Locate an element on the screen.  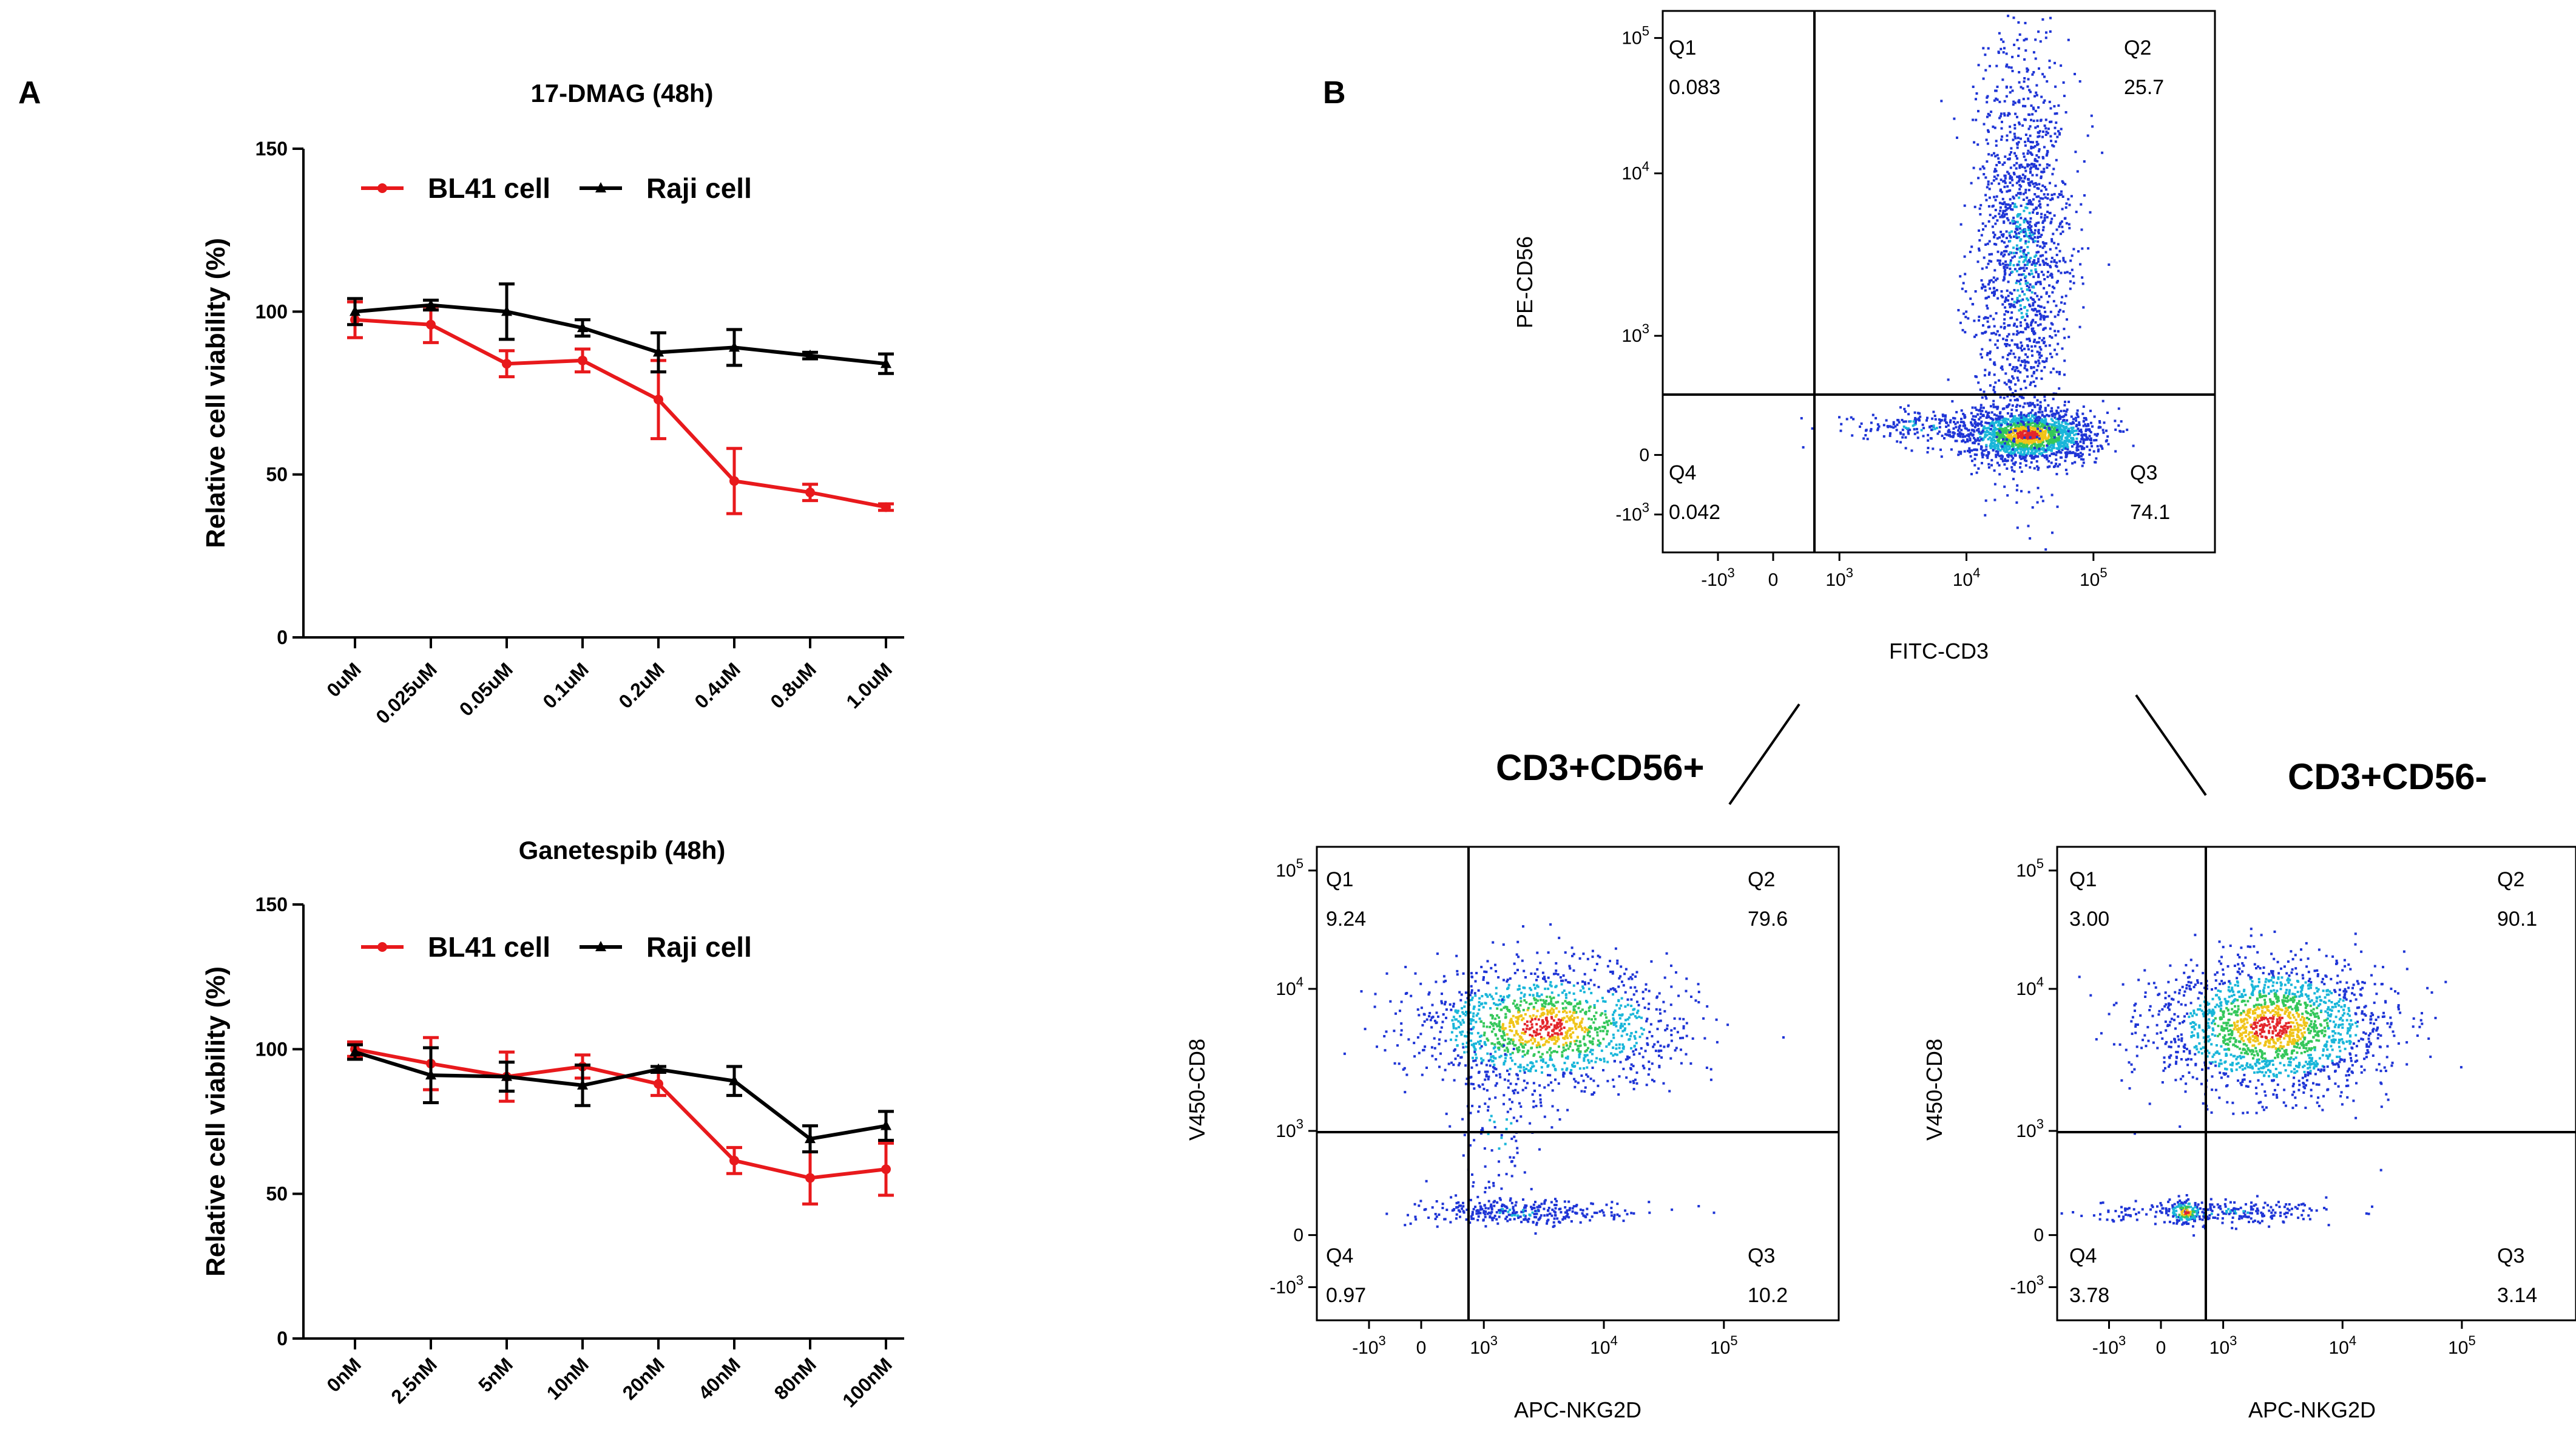
data-point is located at coordinates (734, 1160).